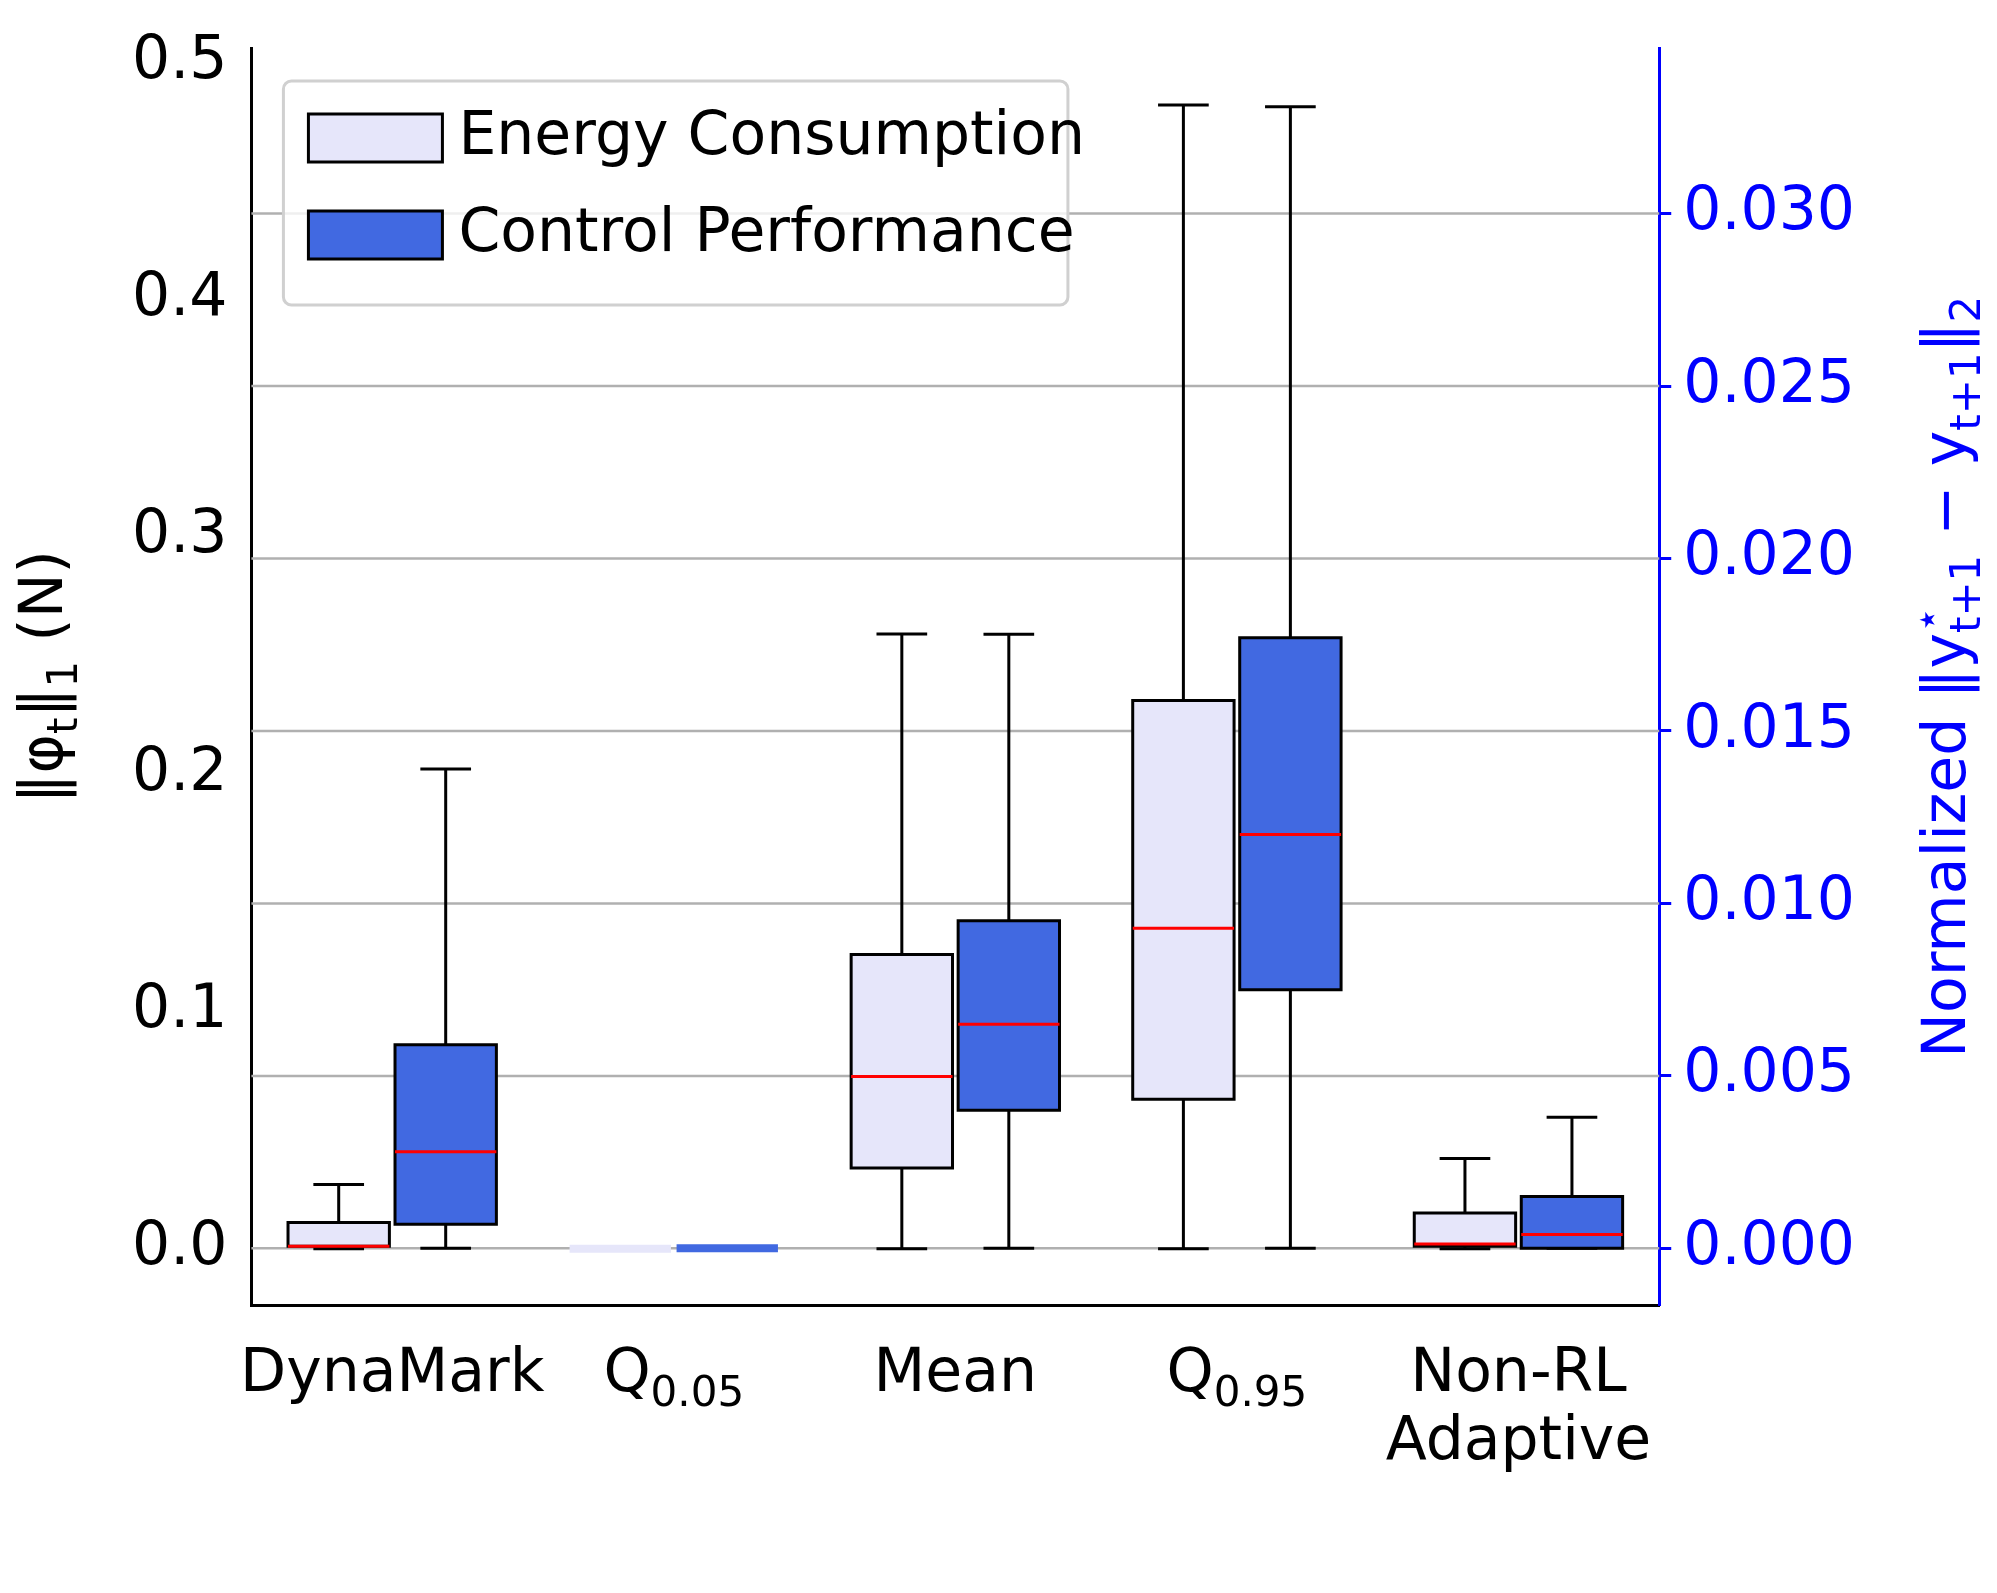 The width and height of the screenshot is (1997, 1593). I want to click on x-tick-label: Mean, so click(955, 1369).